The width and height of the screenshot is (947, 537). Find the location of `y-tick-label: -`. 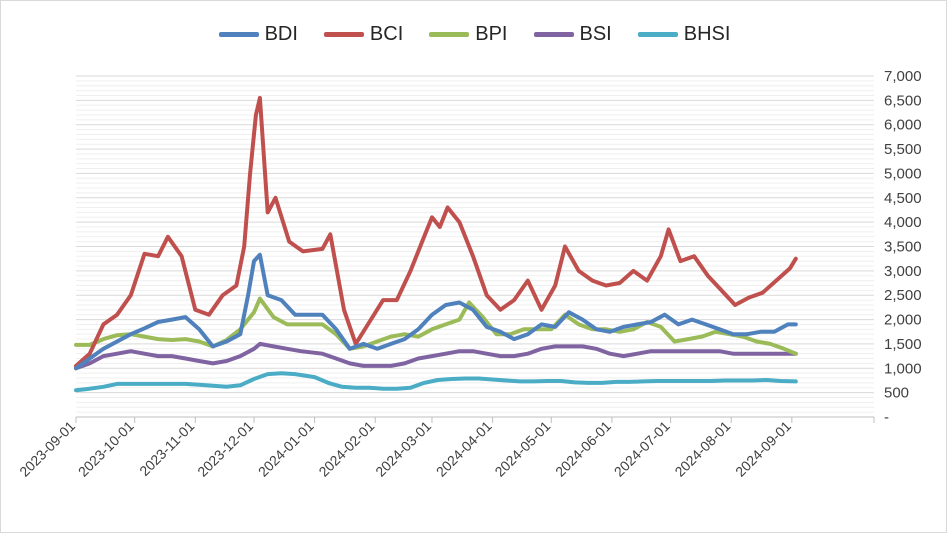

y-tick-label: - is located at coordinates (886, 417).